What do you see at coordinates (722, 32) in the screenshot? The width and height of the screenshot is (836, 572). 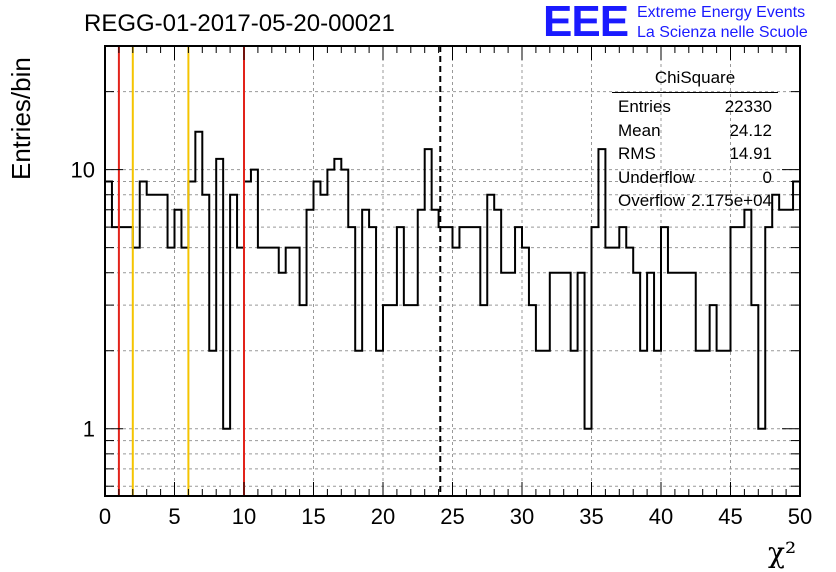 I see `logo-subtitle-2: La Scienza nelle Scuole` at bounding box center [722, 32].